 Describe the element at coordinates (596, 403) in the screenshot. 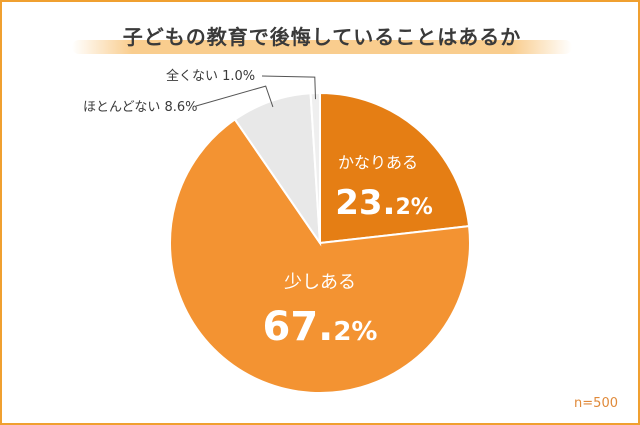

I see `sample-size-label: n=500` at that location.